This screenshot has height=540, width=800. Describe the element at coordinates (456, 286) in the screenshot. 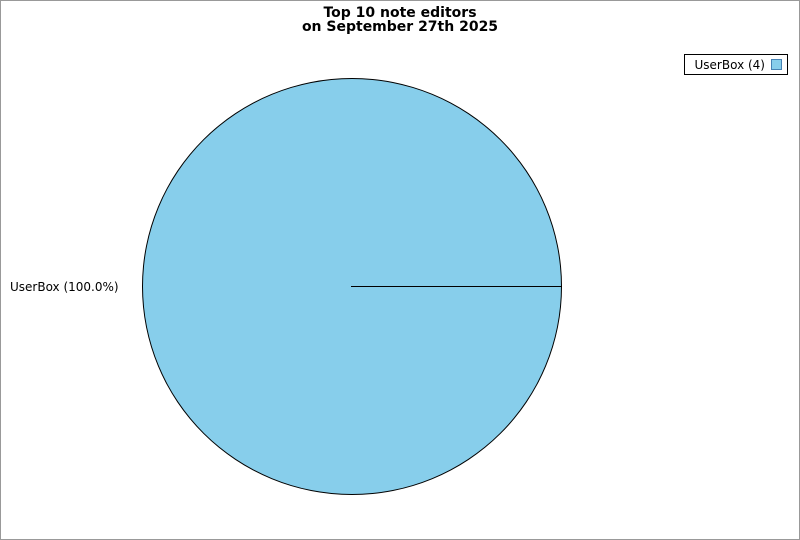

I see `pie-slice-boundary-line` at that location.